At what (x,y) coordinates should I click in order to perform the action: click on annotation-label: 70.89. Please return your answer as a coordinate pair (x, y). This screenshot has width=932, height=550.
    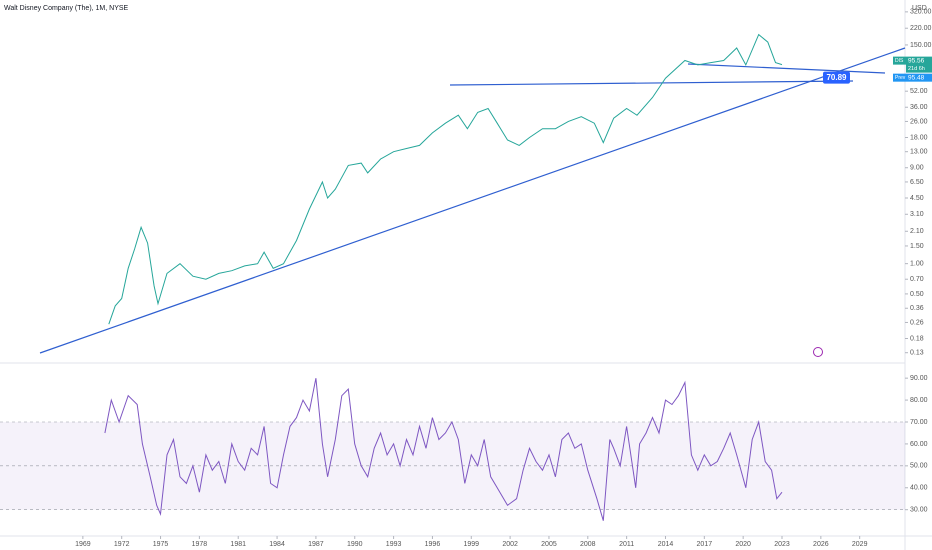
    Looking at the image, I should click on (836, 77).